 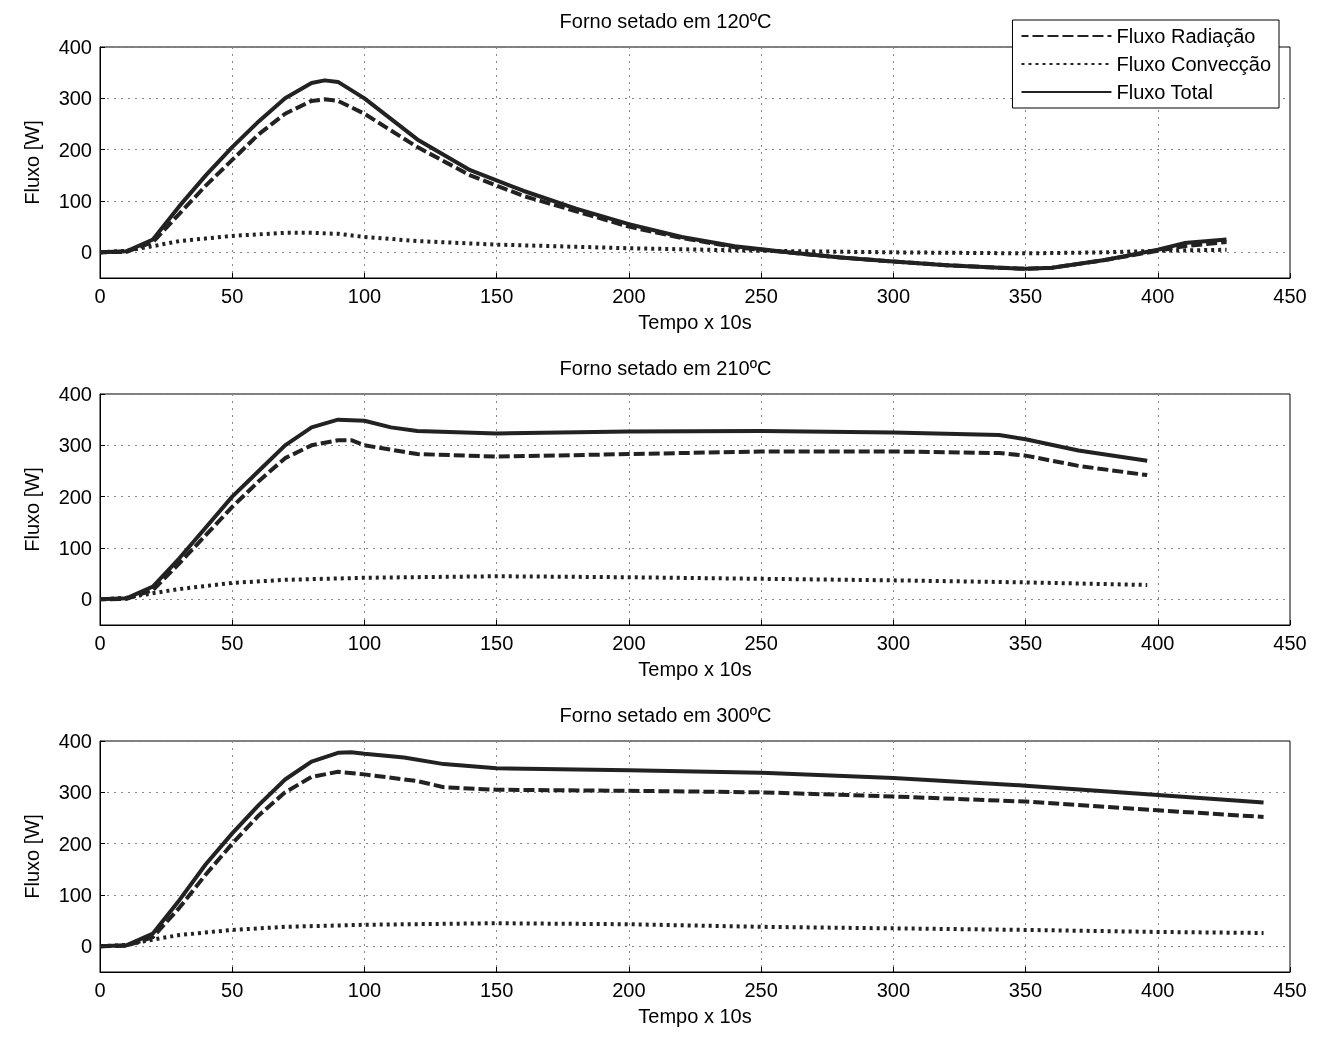 I want to click on chart-title: Forno setado em 120ºC, so click(x=665, y=21).